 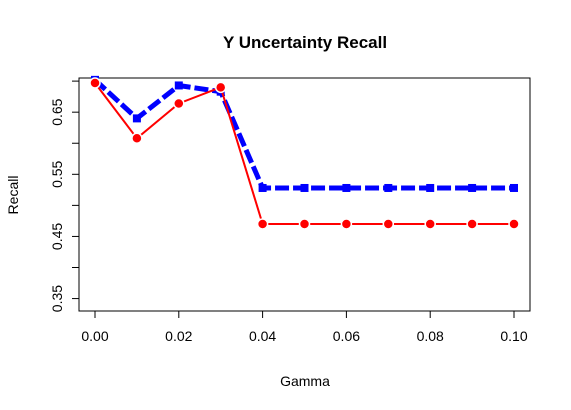 I want to click on x-tick-label: 0.08, so click(x=430, y=336).